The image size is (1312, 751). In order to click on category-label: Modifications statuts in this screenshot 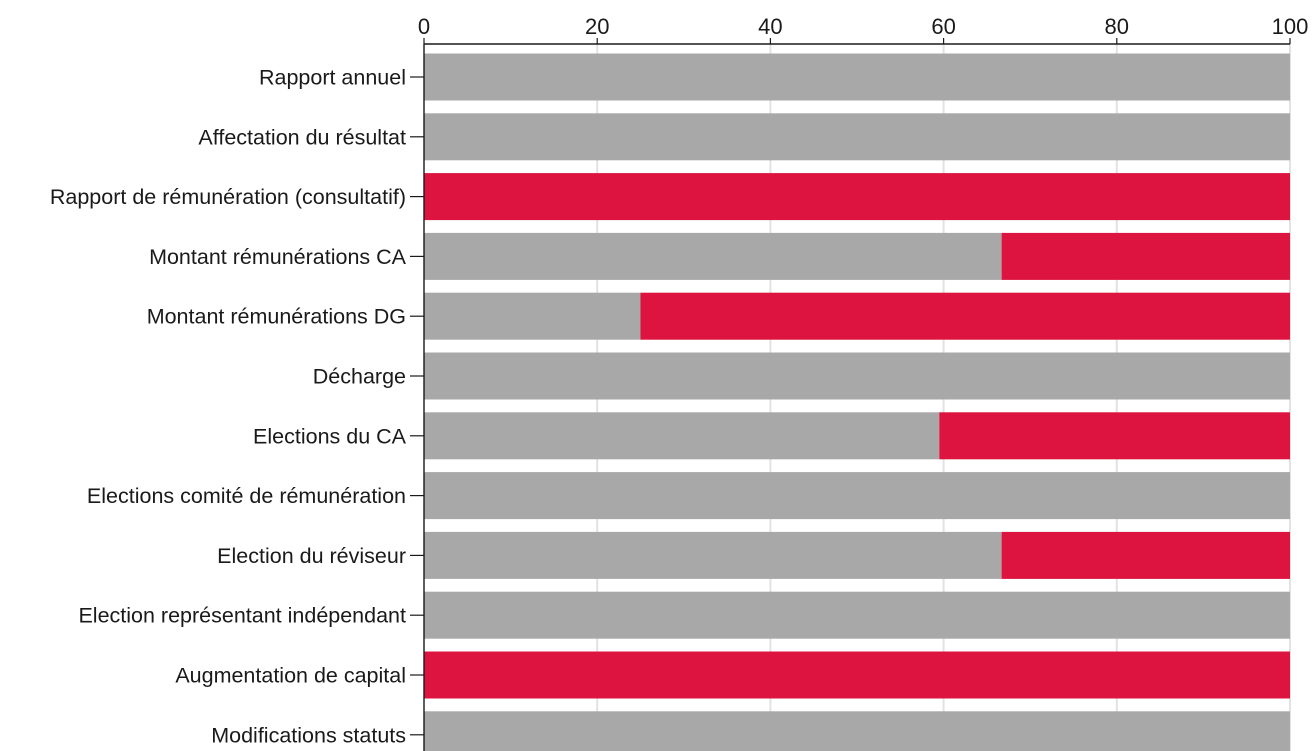, I will do `click(308, 735)`.